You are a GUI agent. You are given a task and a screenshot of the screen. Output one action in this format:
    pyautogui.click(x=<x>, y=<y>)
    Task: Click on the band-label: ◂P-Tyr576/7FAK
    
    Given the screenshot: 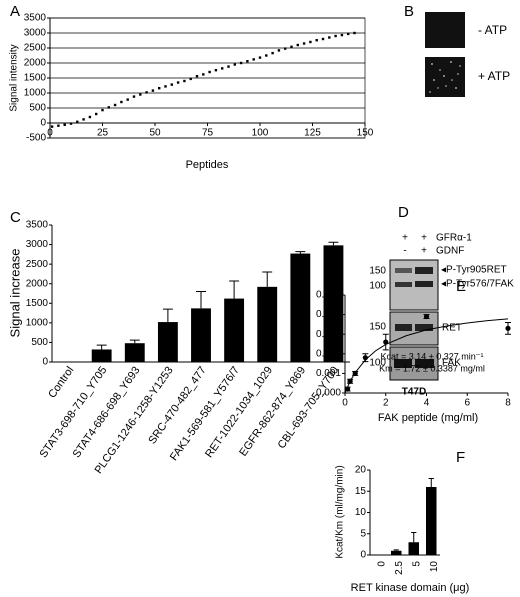 What is the action you would take?
    pyautogui.click(x=477, y=284)
    